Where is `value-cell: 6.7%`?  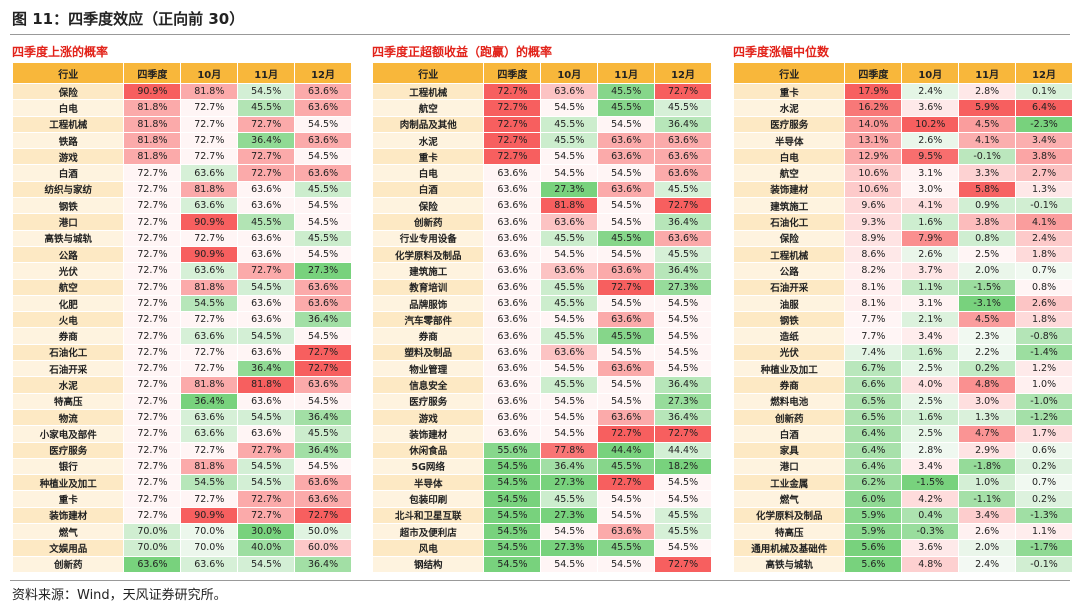 value-cell: 6.7% is located at coordinates (873, 369).